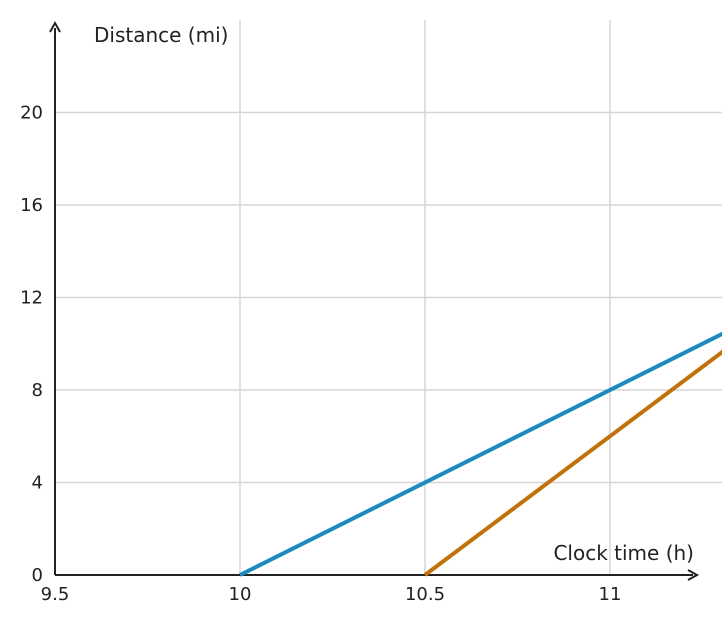  Describe the element at coordinates (610, 594) in the screenshot. I see `x-tick-label: 11` at that location.